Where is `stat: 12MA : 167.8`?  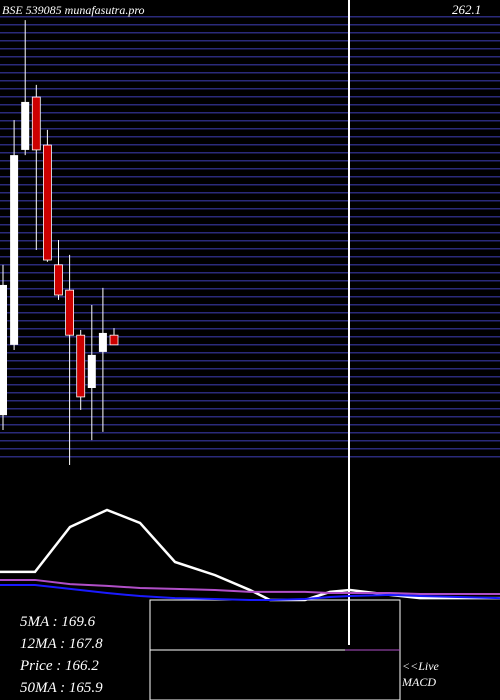 stat: 12MA : 167.8 is located at coordinates (61, 644).